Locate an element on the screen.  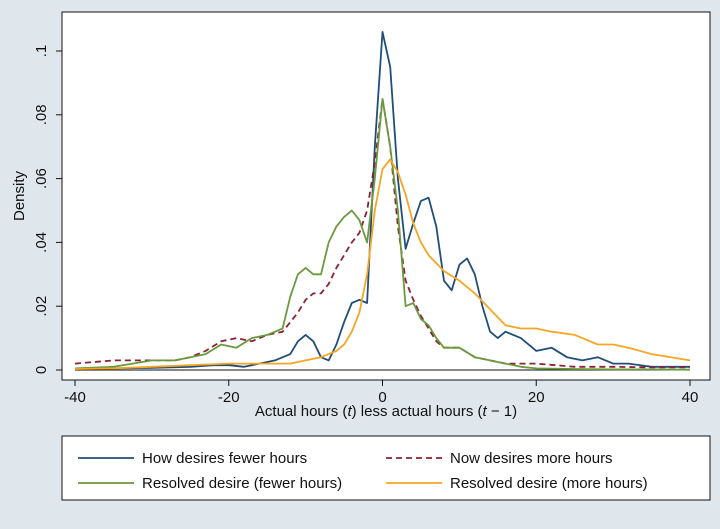
legend-label: Resolved desire (fewer hours) is located at coordinates (242, 483).